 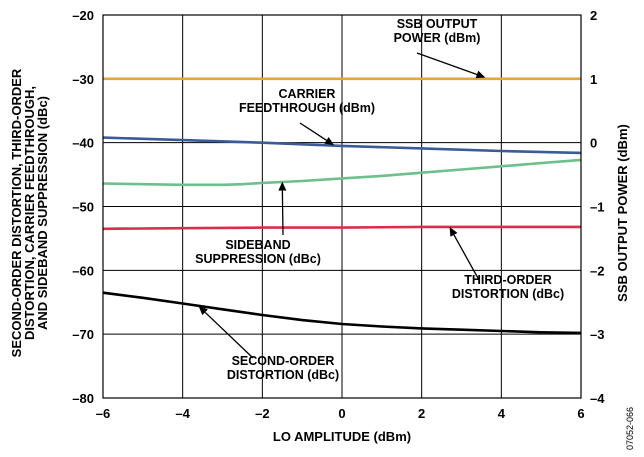 I want to click on carrier-annotation-arrow-head, so click(x=329, y=141).